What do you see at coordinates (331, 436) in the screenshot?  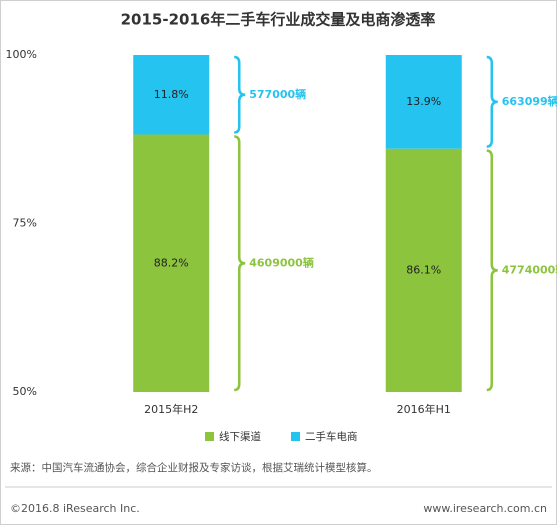 I see `legend-label: 二手车电商` at bounding box center [331, 436].